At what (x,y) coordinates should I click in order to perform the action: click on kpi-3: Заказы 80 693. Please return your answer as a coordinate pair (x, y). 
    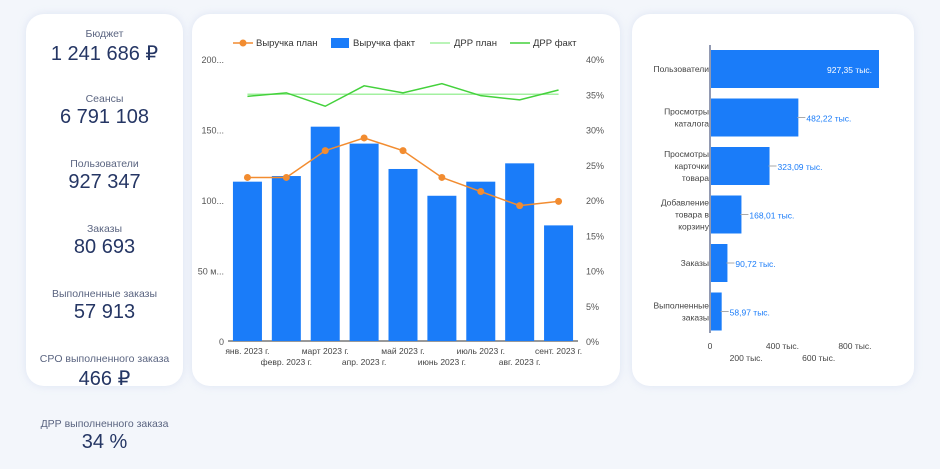
    Looking at the image, I should click on (104, 241).